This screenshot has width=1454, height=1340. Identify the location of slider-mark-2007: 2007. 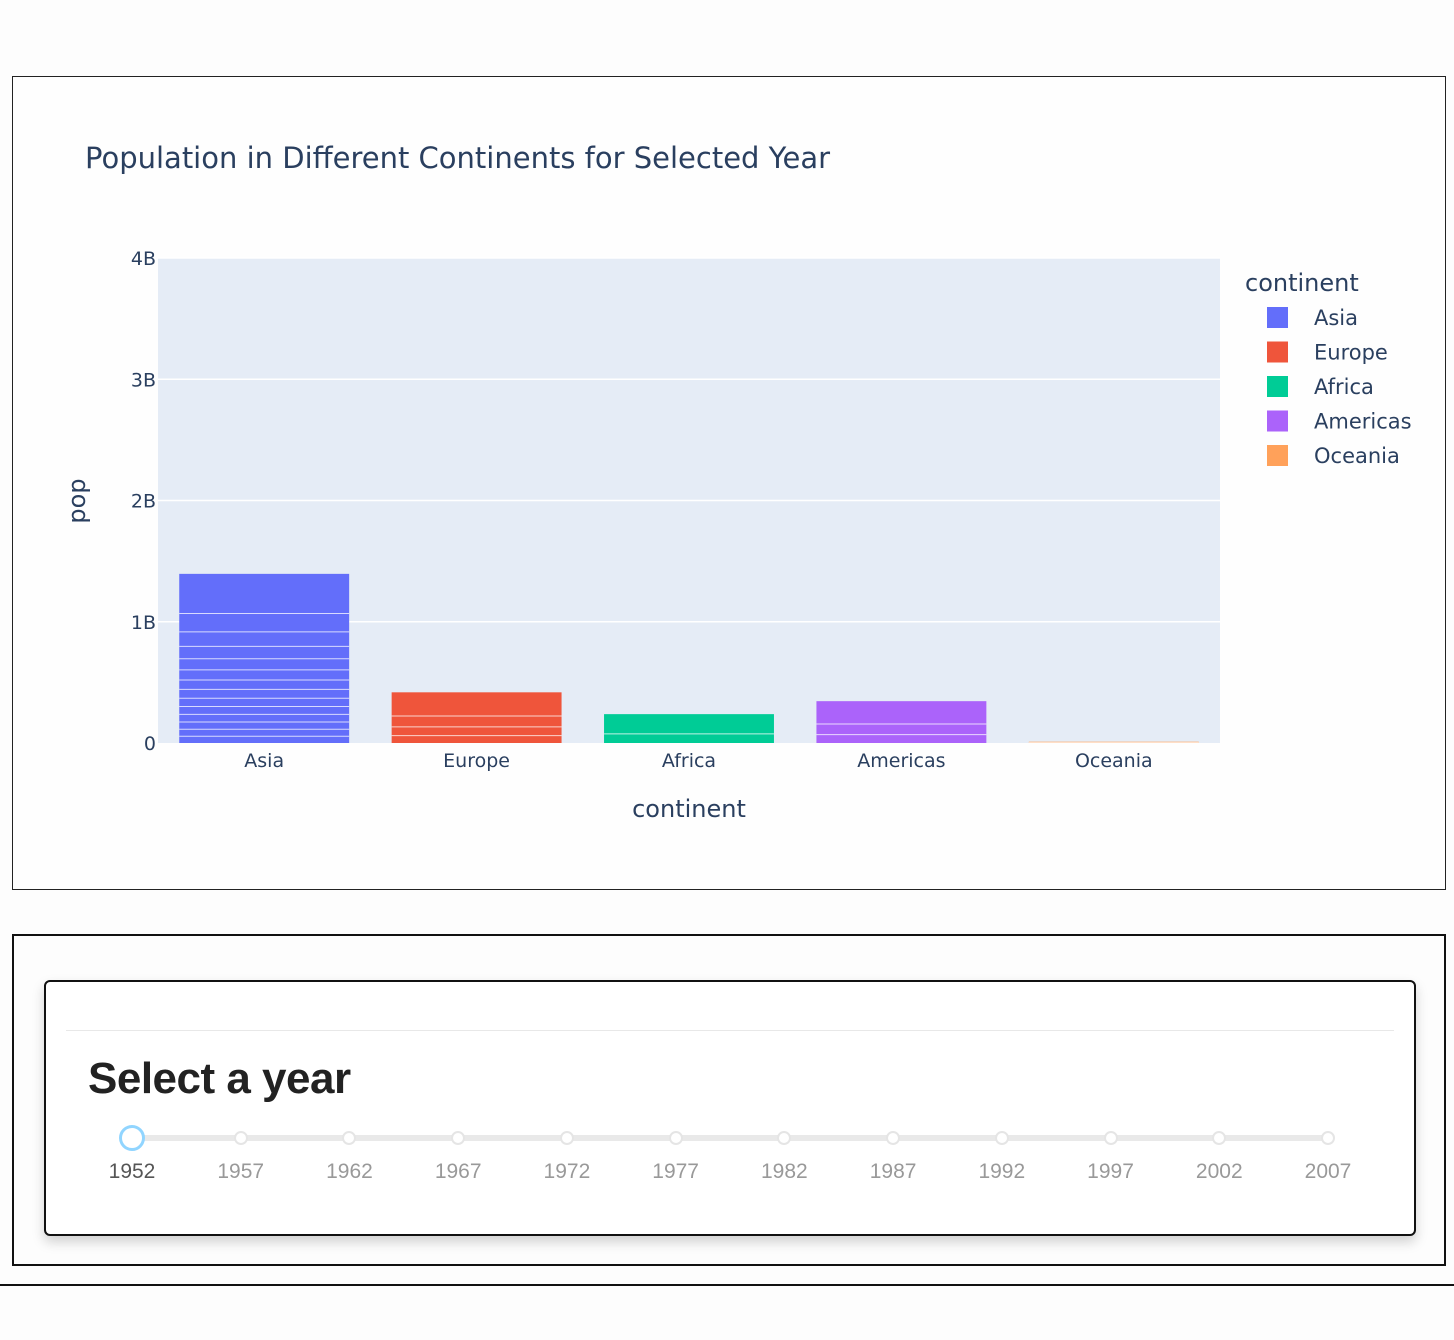
(1328, 1171).